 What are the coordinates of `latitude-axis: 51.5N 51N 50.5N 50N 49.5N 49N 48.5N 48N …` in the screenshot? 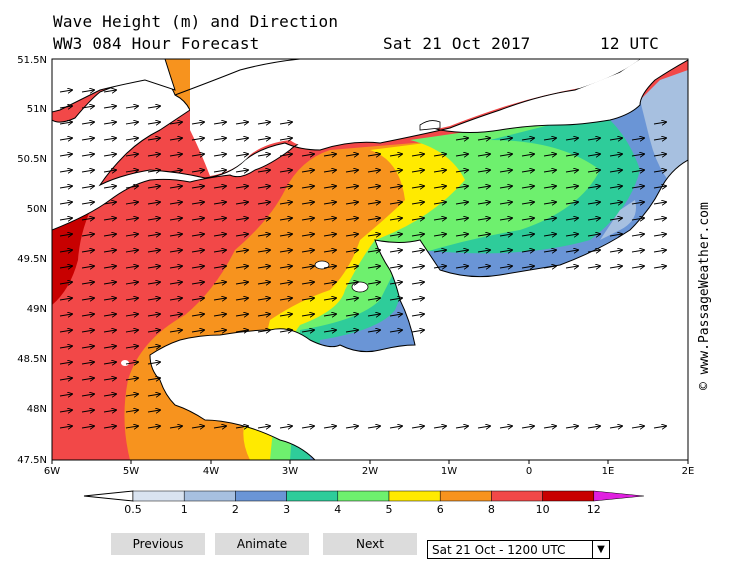 It's located at (32, 260).